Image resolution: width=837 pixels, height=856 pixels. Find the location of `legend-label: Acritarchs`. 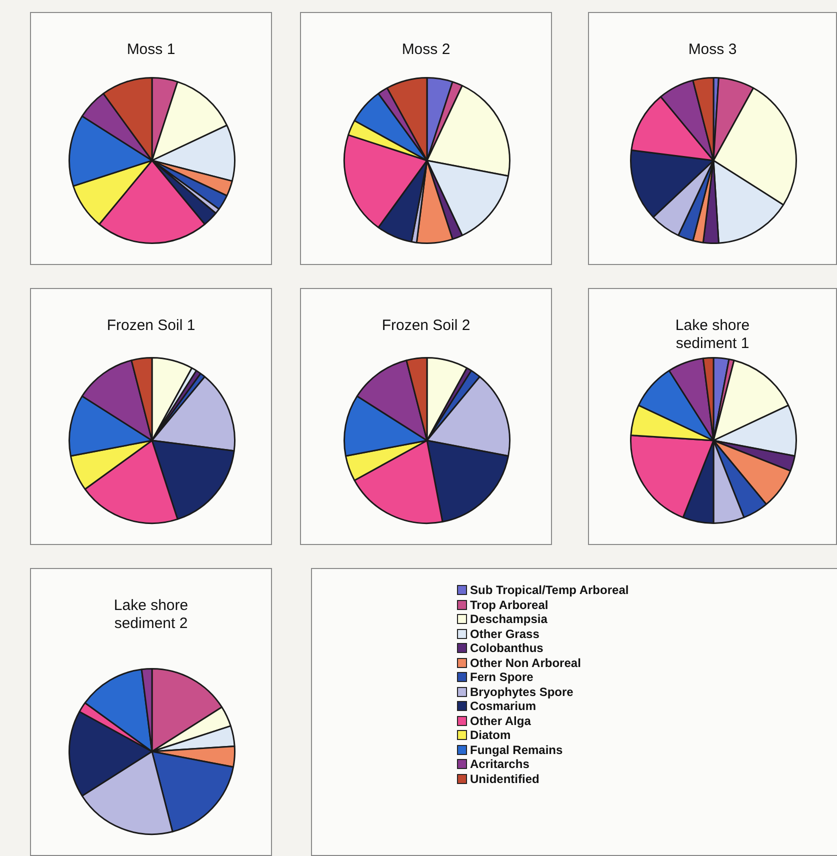

legend-label: Acritarchs is located at coordinates (500, 764).